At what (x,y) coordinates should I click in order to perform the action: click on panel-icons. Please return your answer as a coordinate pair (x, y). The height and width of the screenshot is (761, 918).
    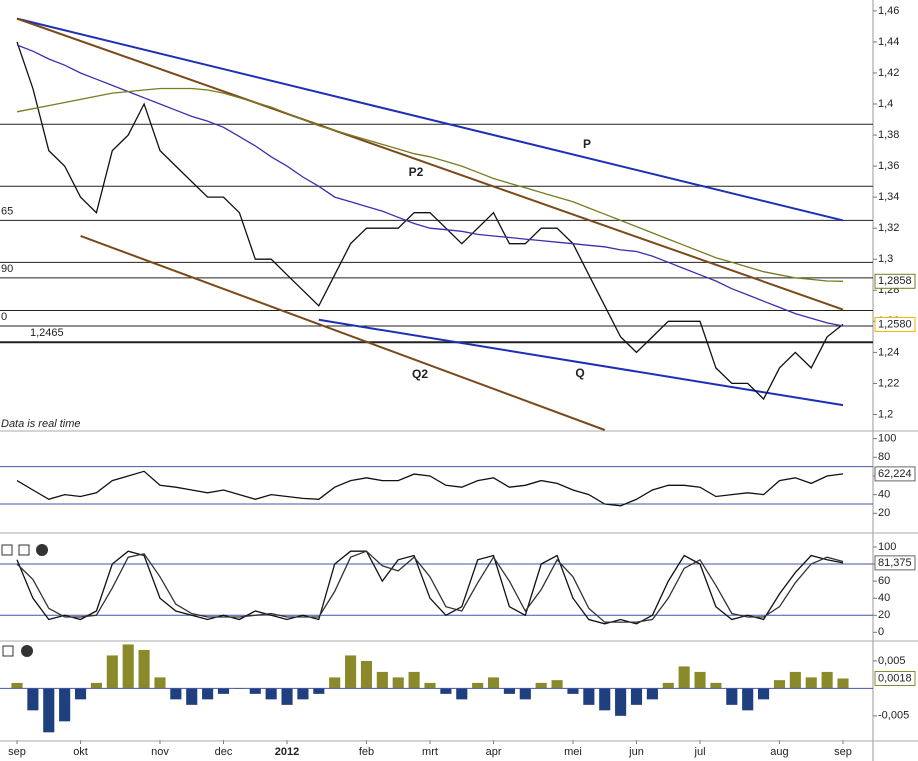
    Looking at the image, I should click on (24, 600).